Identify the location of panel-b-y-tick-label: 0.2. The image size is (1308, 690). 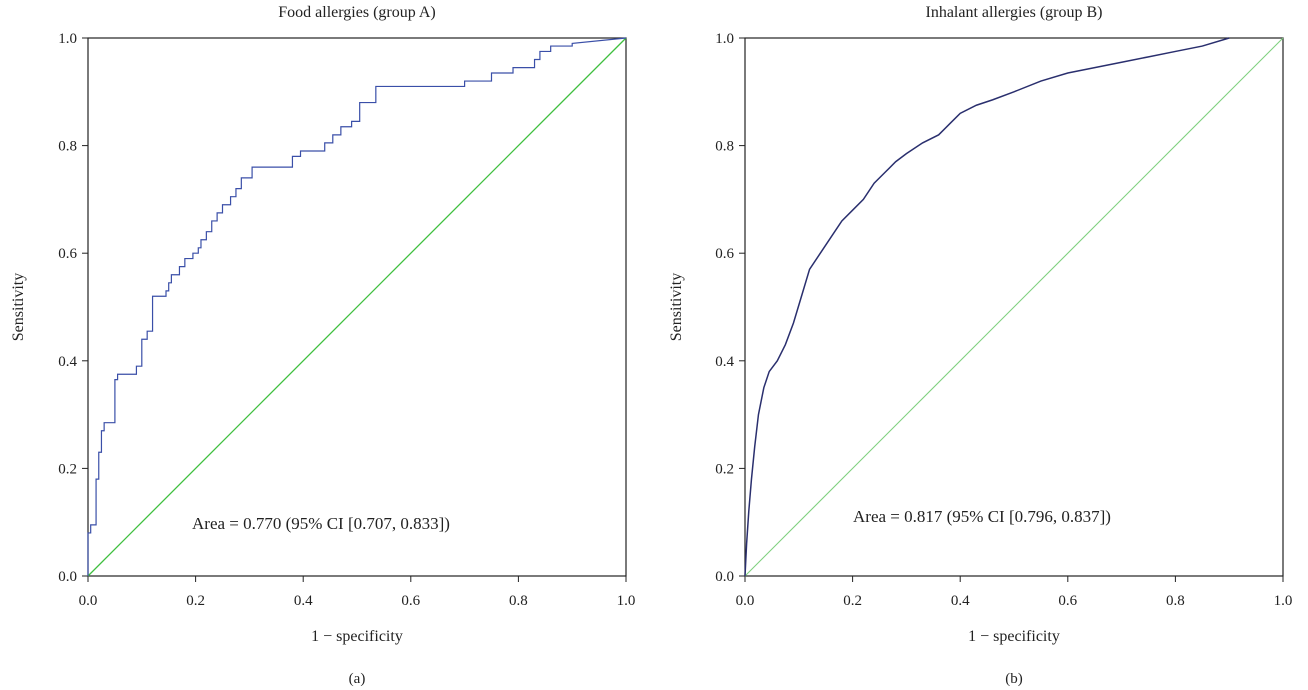
(724, 469).